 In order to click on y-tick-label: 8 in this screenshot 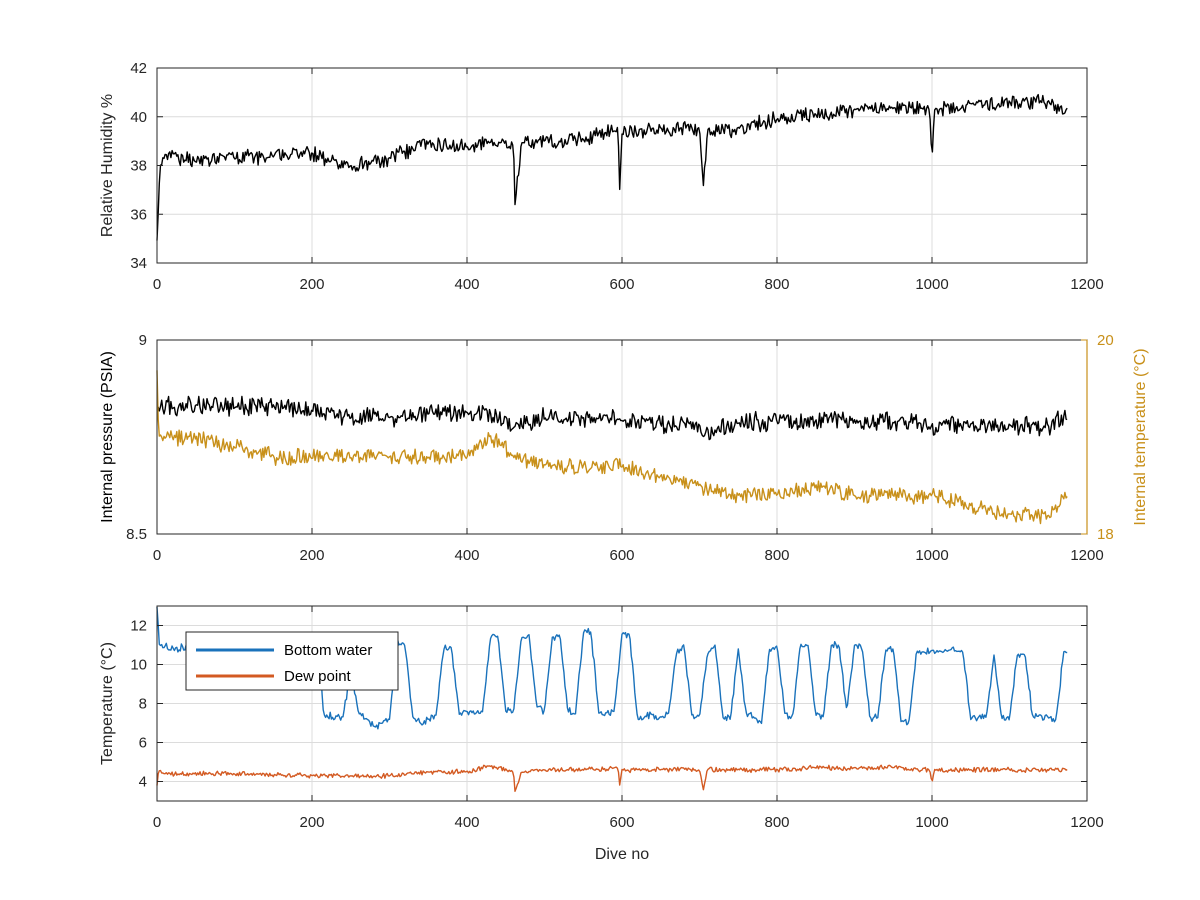, I will do `click(143, 704)`.